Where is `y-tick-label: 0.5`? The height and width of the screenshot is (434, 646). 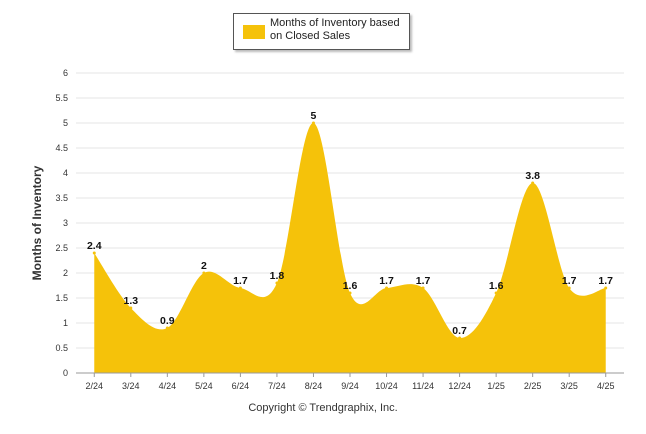 y-tick-label: 0.5 is located at coordinates (61, 348).